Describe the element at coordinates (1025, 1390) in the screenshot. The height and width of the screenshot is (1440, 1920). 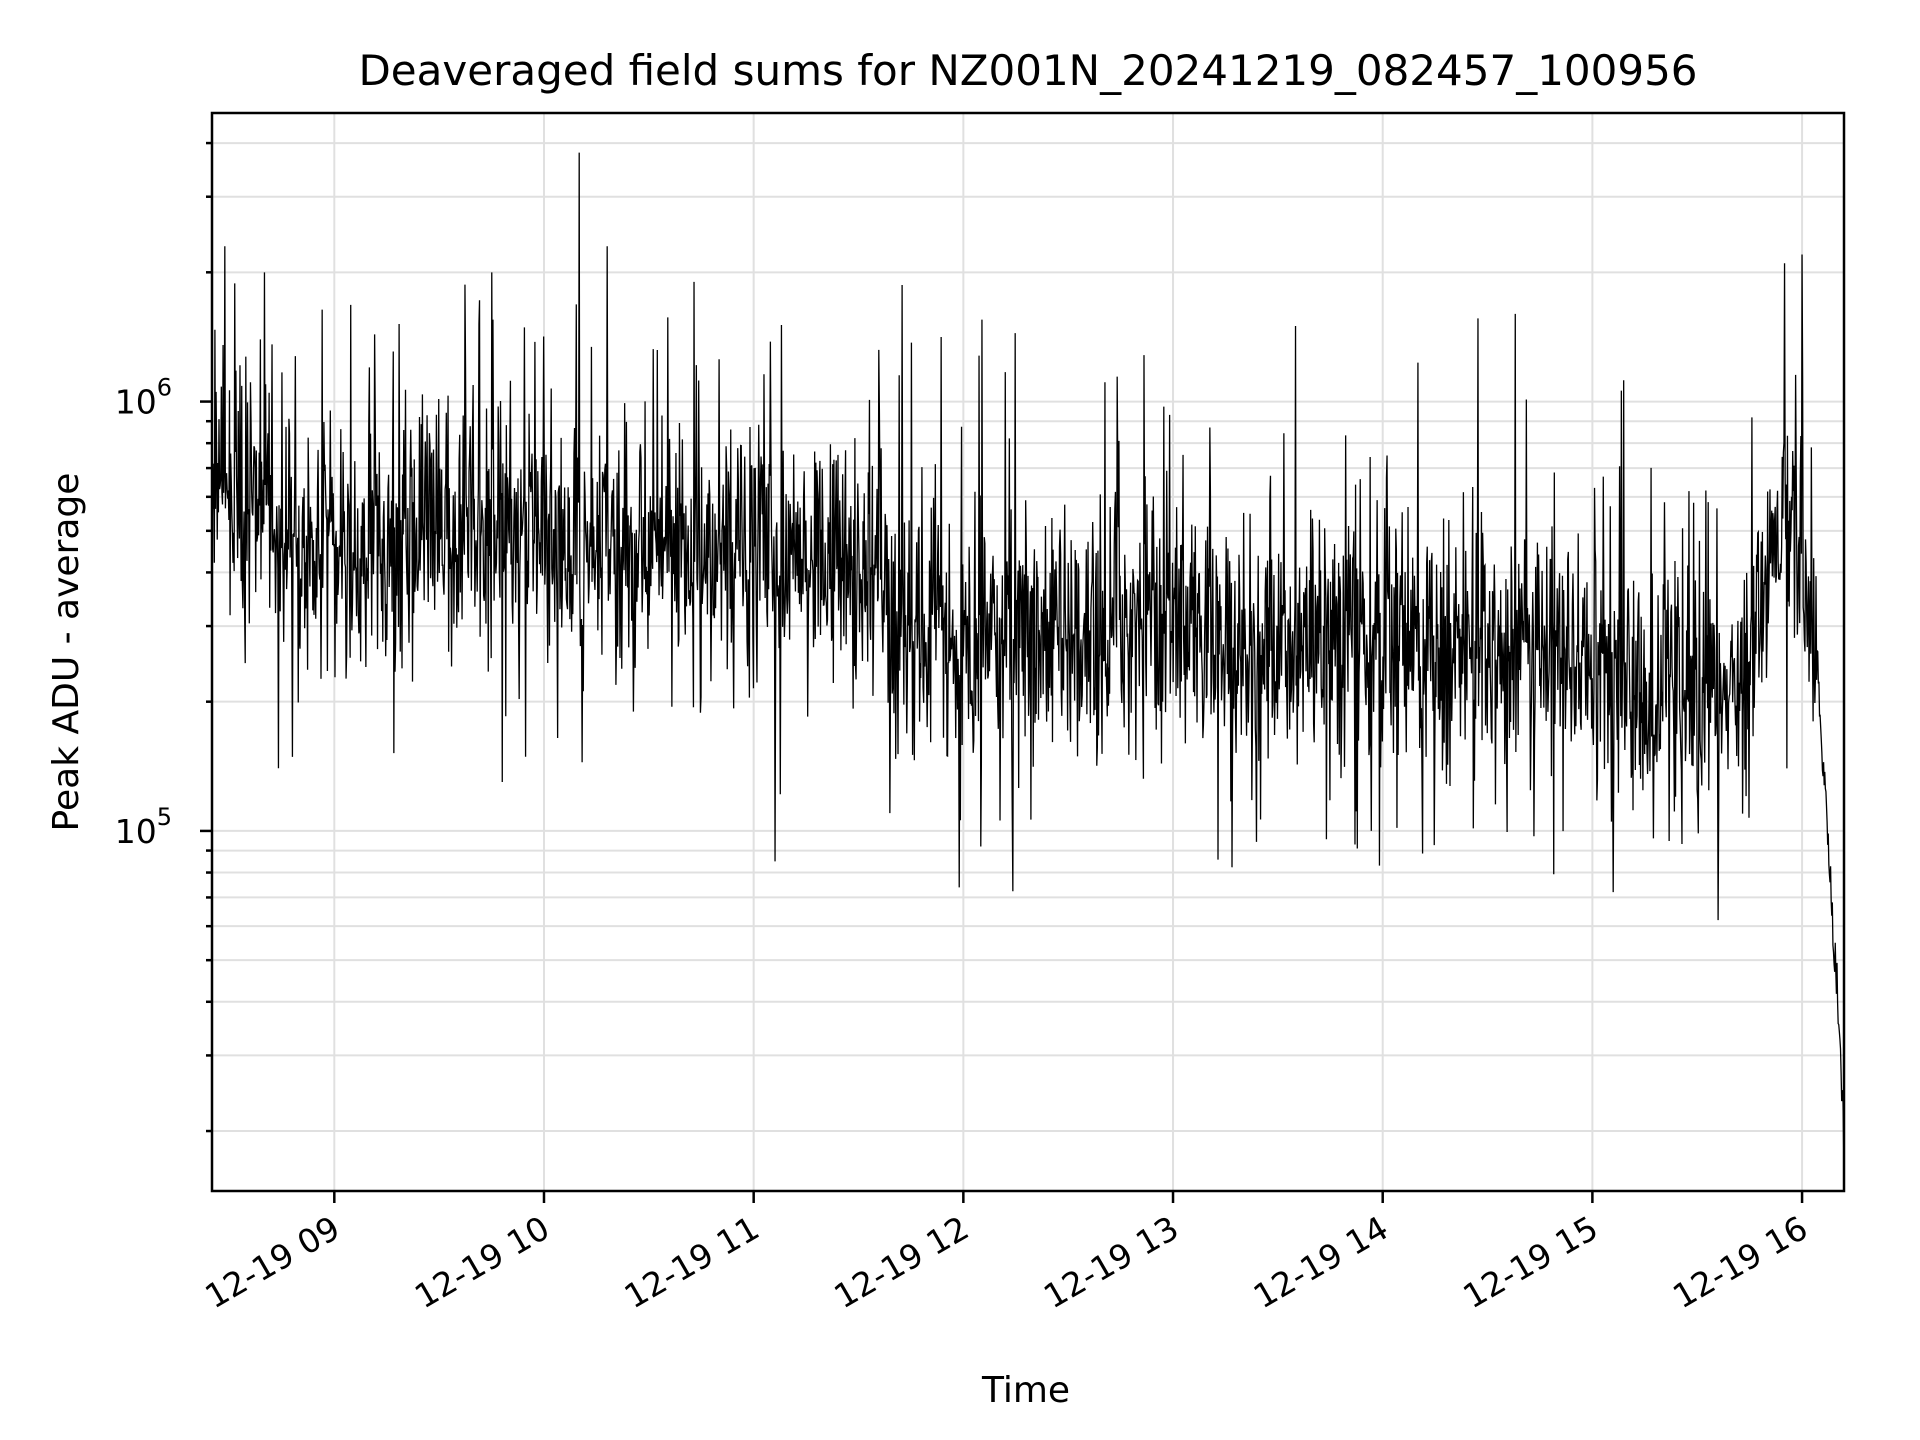
I see `x-axis-label: Time` at that location.